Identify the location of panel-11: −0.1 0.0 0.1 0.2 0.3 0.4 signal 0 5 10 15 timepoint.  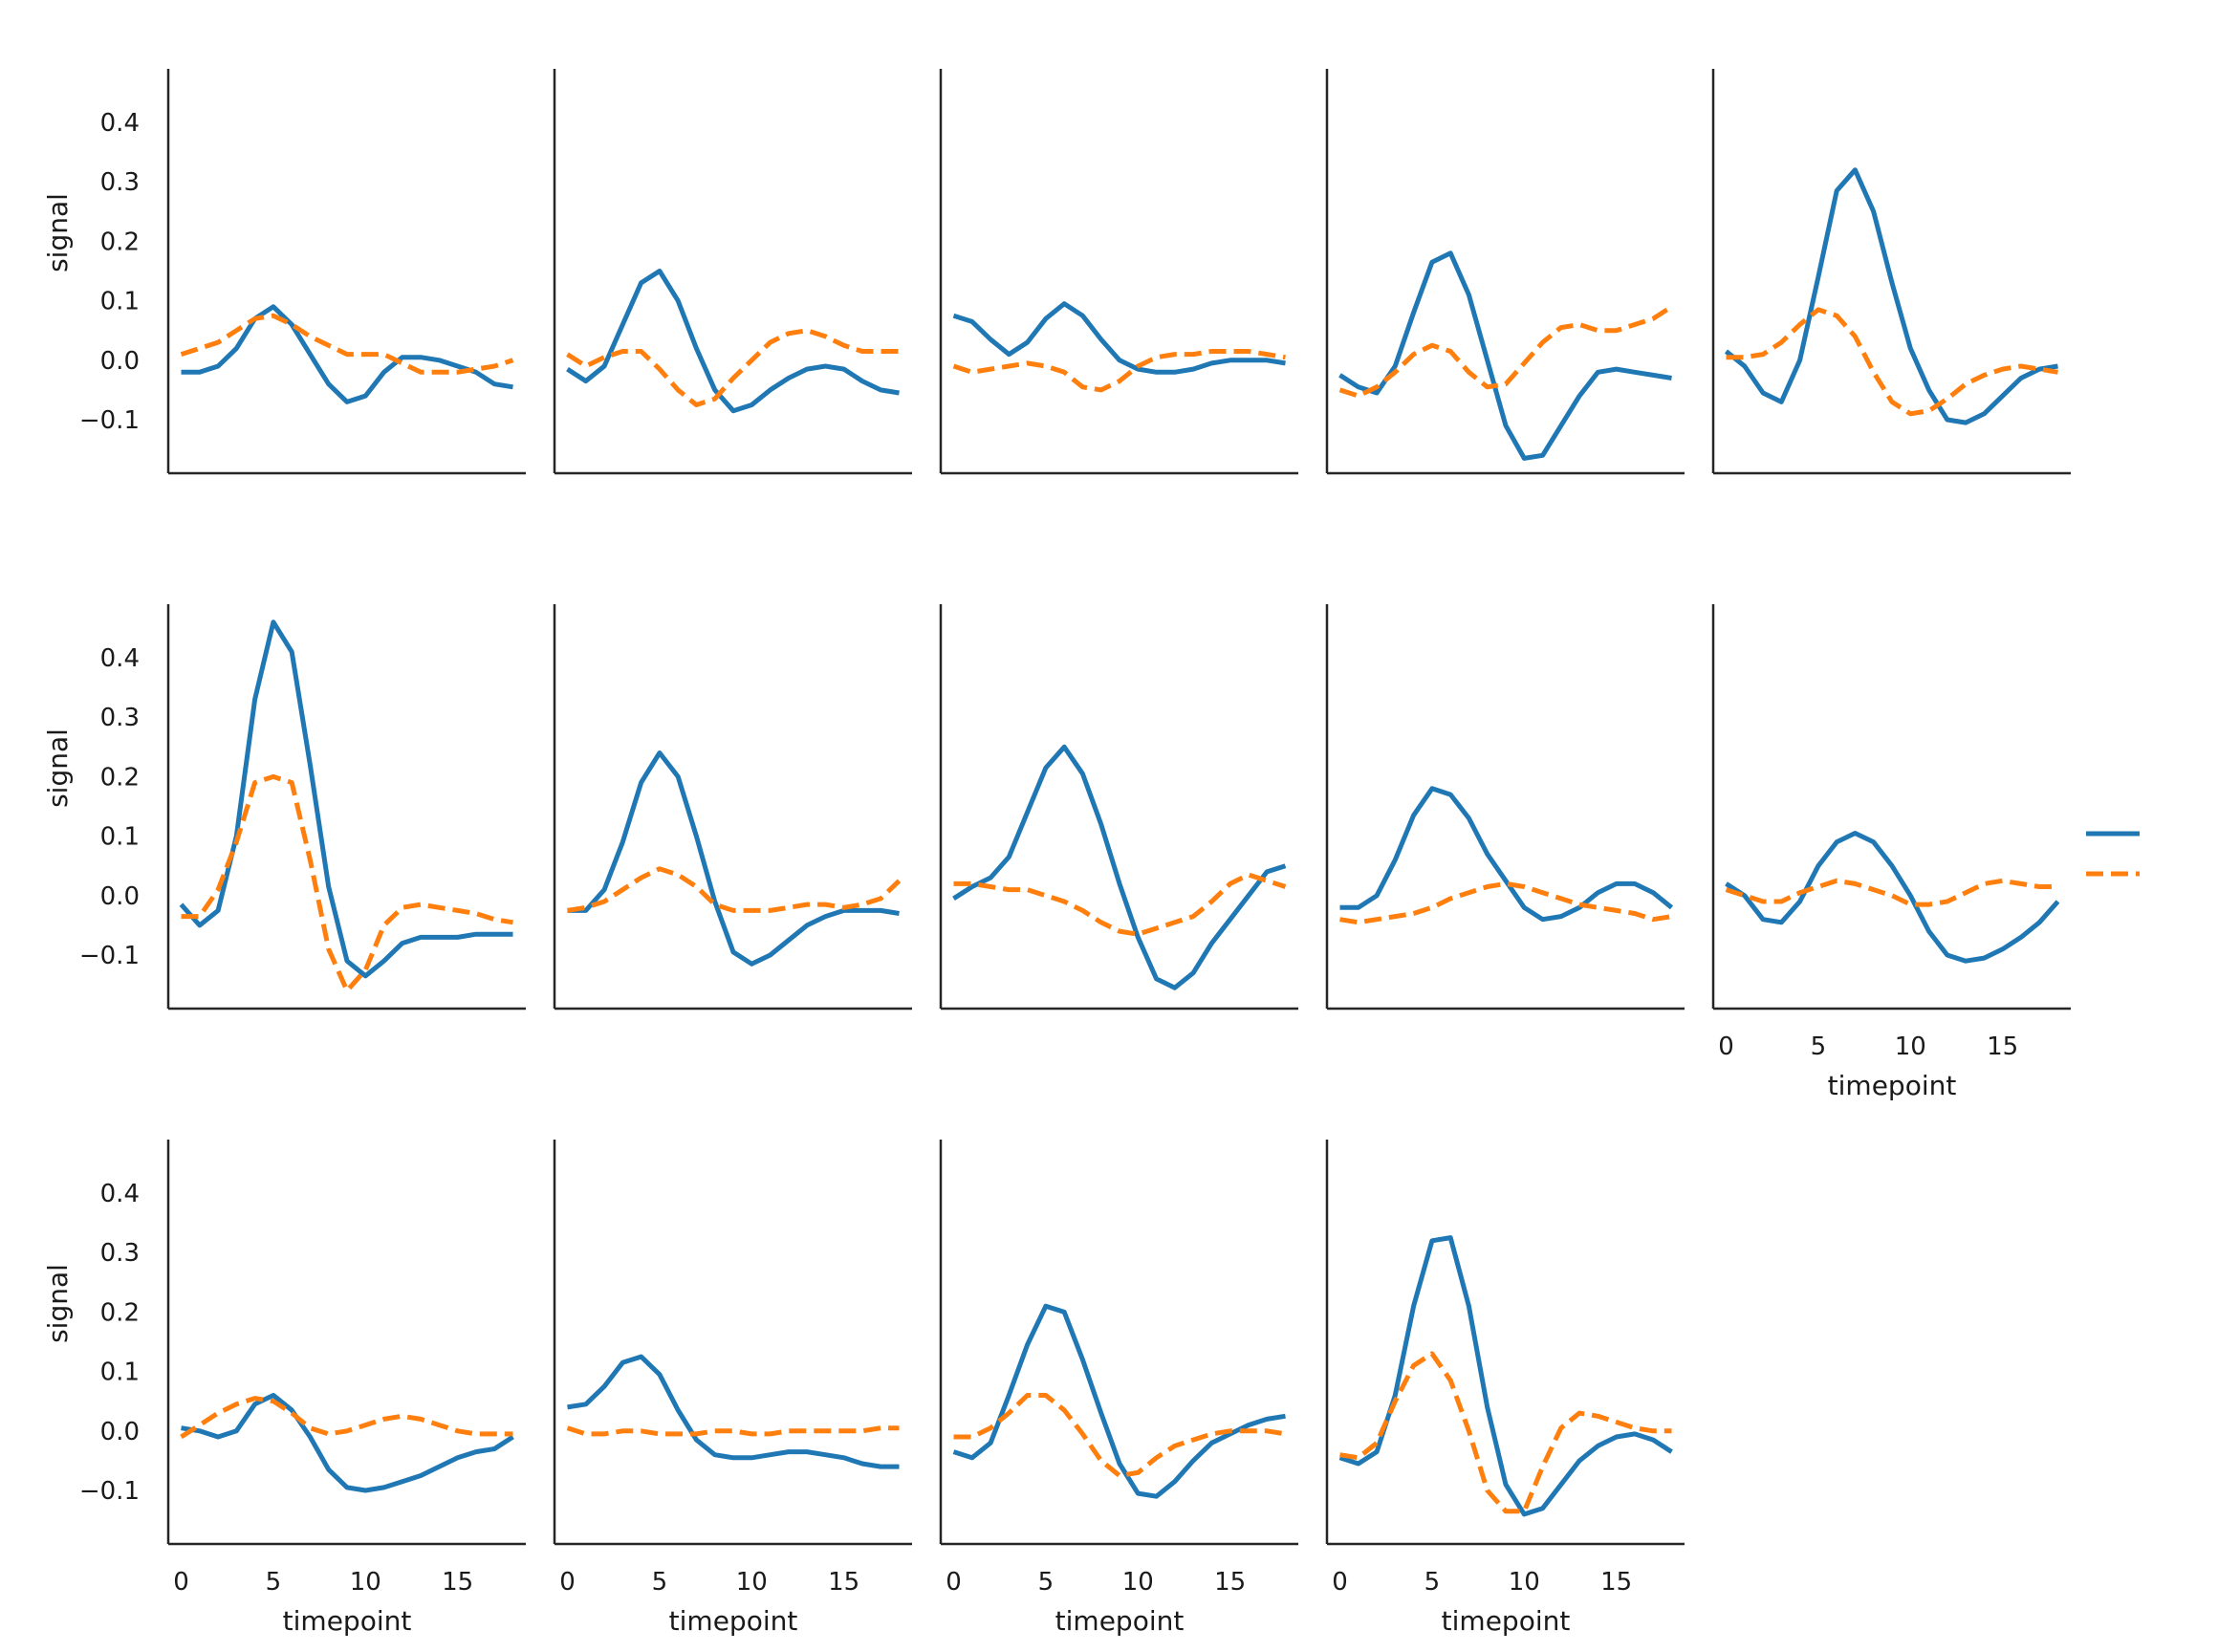
(284, 1388).